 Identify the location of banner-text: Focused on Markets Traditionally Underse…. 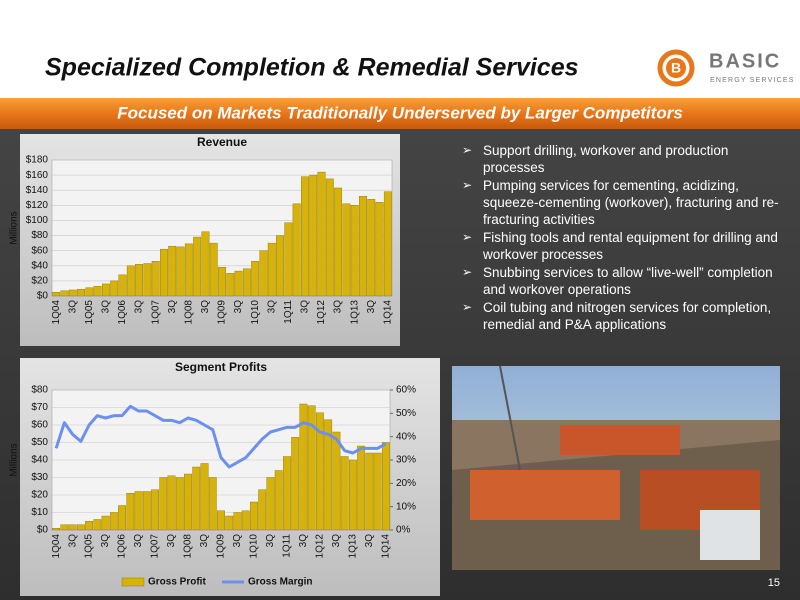
(400, 112).